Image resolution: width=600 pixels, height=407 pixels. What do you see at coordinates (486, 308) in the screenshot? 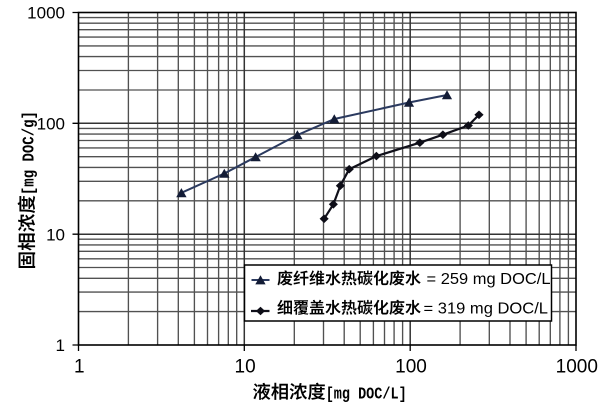
I see `svg-text: = 319 mg DOC/L` at bounding box center [486, 308].